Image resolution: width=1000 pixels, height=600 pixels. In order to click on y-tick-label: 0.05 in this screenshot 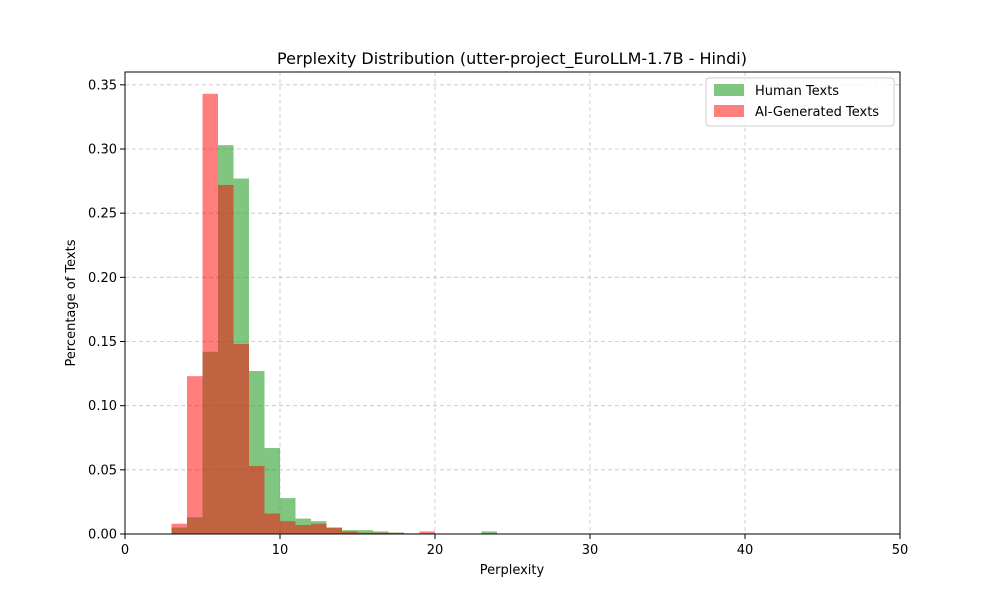, I will do `click(102, 470)`.